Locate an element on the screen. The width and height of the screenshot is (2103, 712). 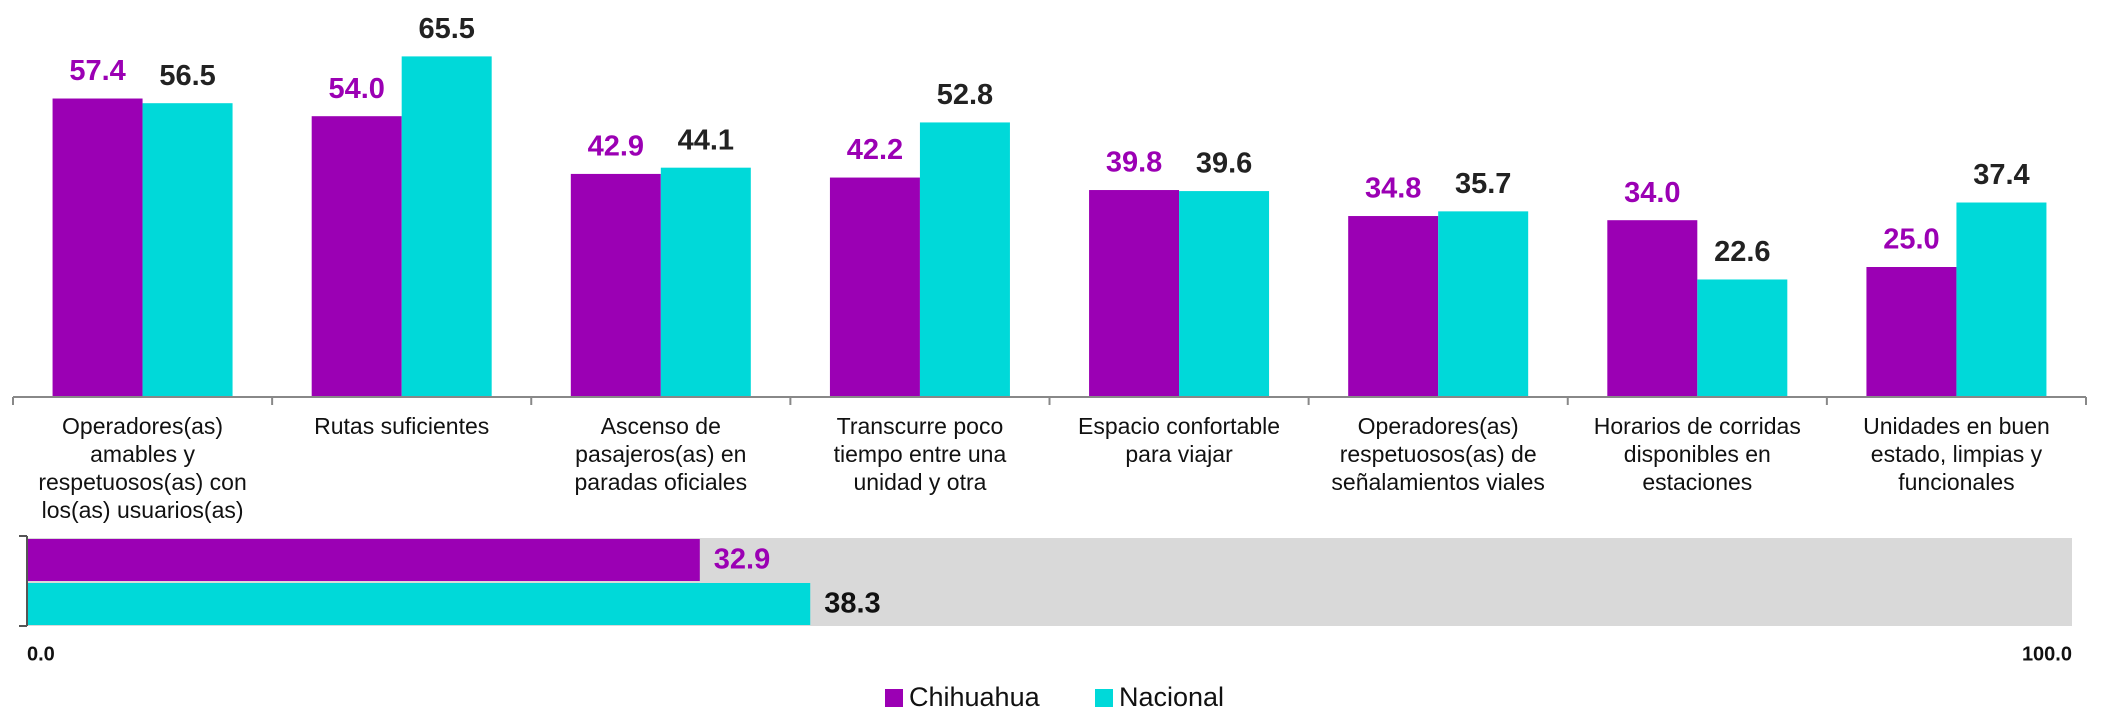
value-label: 44.1 is located at coordinates (706, 140).